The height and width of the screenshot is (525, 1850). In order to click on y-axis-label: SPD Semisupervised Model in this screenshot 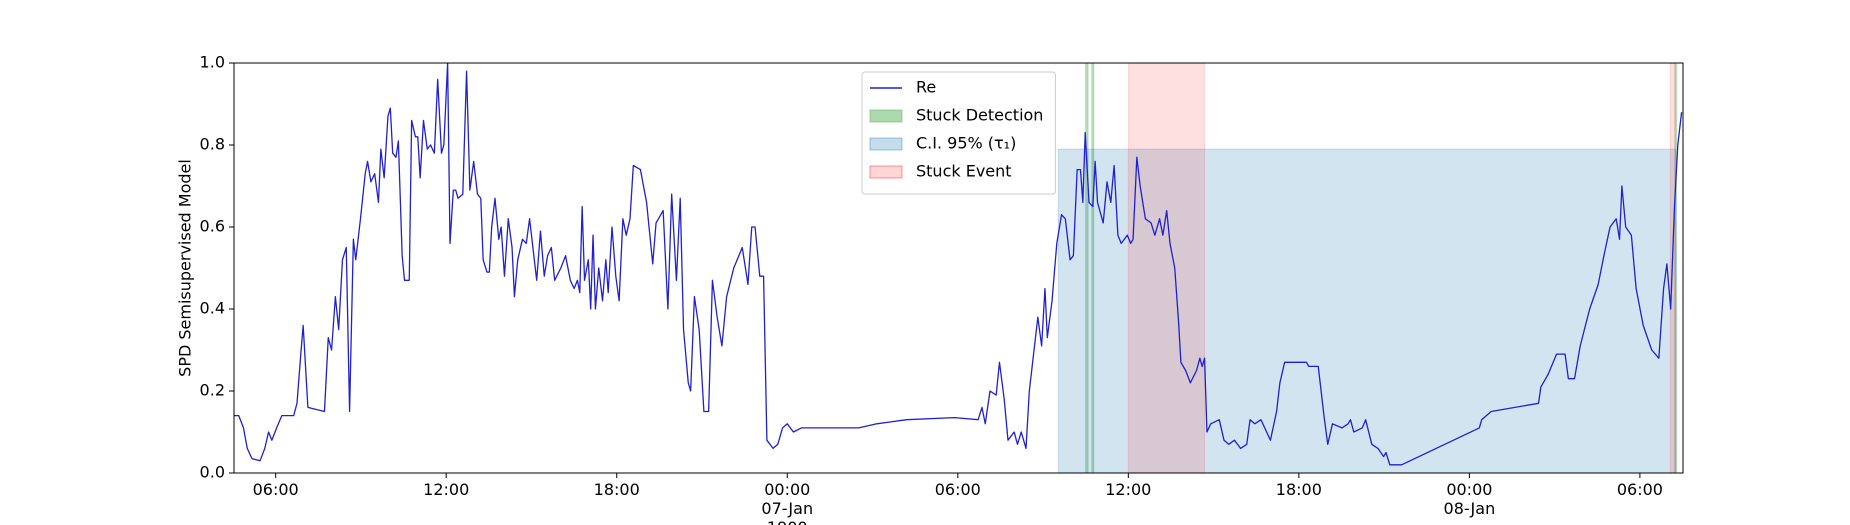, I will do `click(185, 268)`.